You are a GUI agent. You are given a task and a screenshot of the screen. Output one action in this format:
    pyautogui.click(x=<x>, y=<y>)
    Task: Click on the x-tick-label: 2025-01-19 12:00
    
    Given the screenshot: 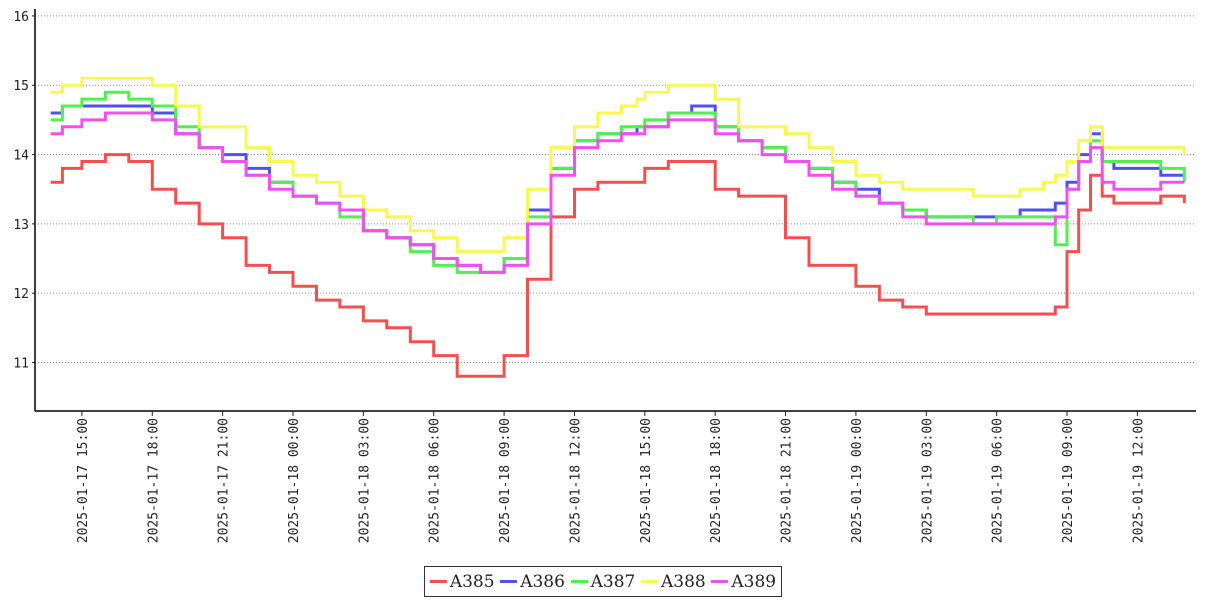 What is the action you would take?
    pyautogui.click(x=1138, y=480)
    